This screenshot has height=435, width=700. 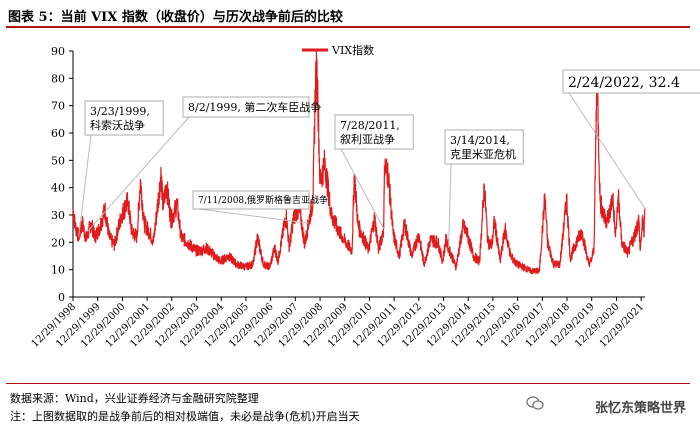 I want to click on title-divider, so click(x=348, y=27).